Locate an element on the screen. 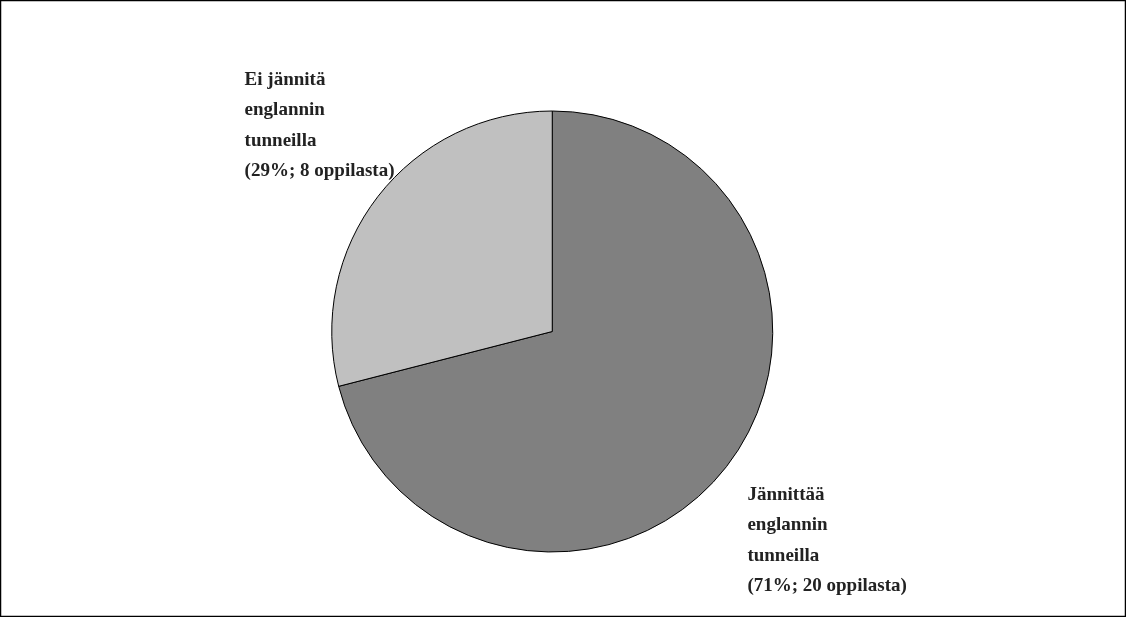 This screenshot has width=1126, height=617. data-label: (71%; 20 oppilasta) is located at coordinates (827, 585).